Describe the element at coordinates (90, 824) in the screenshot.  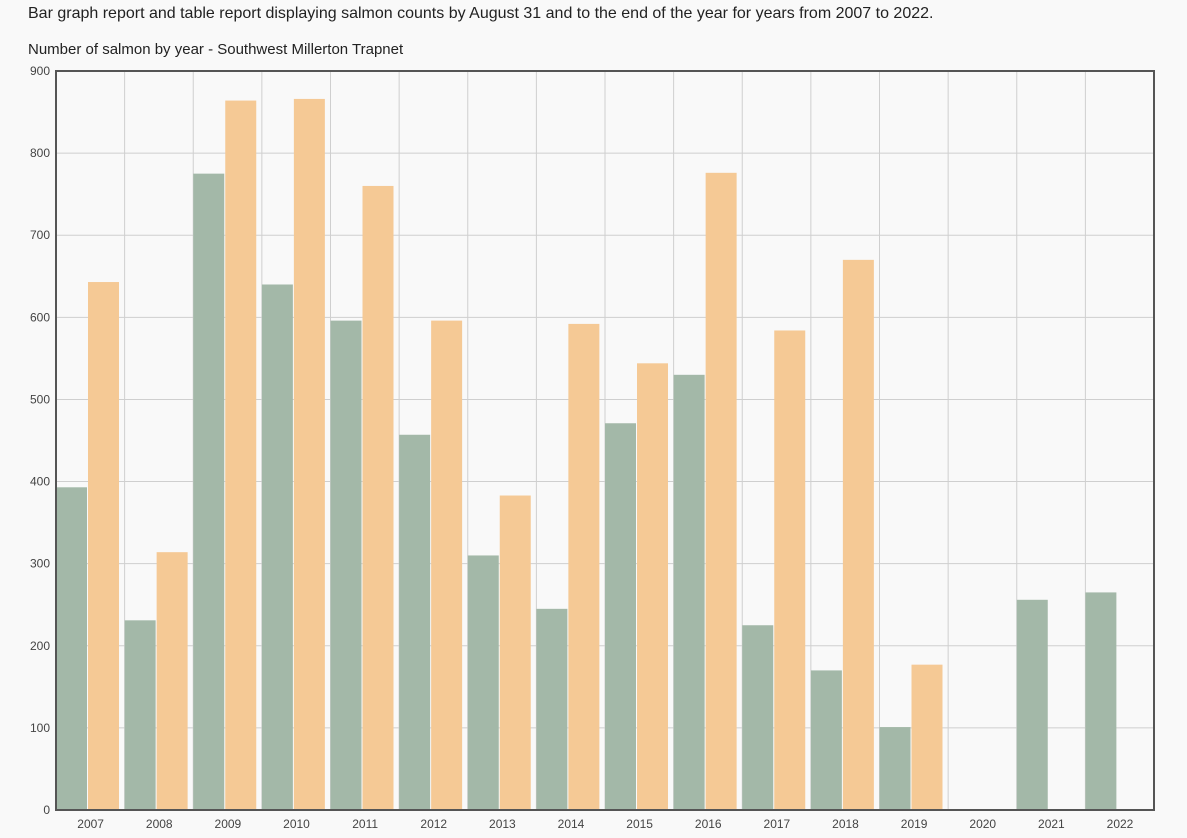
I see `x-tick-label: 2007` at that location.